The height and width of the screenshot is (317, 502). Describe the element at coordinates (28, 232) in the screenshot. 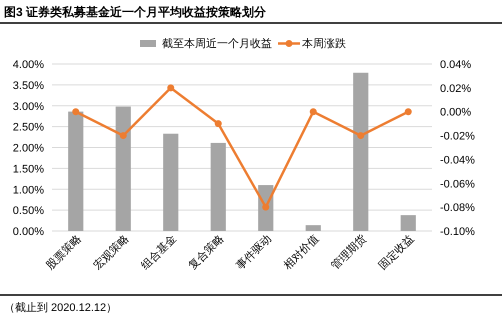

I see `y-tick-label: 0.00%` at that location.